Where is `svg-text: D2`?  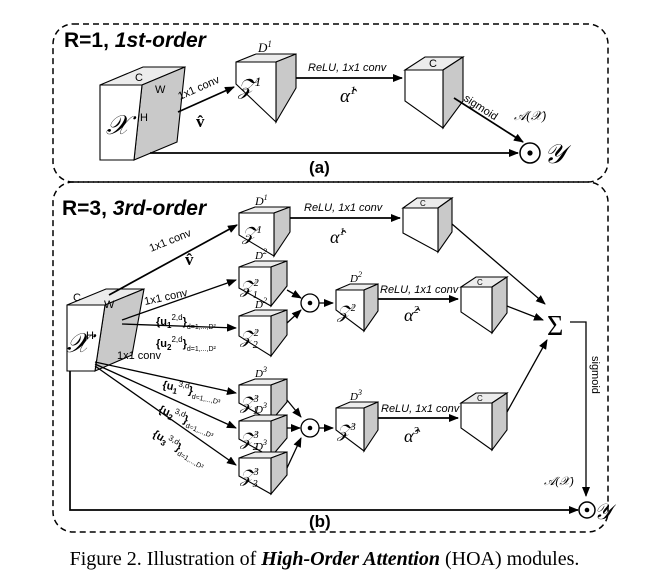 svg-text: D2 is located at coordinates (260, 303).